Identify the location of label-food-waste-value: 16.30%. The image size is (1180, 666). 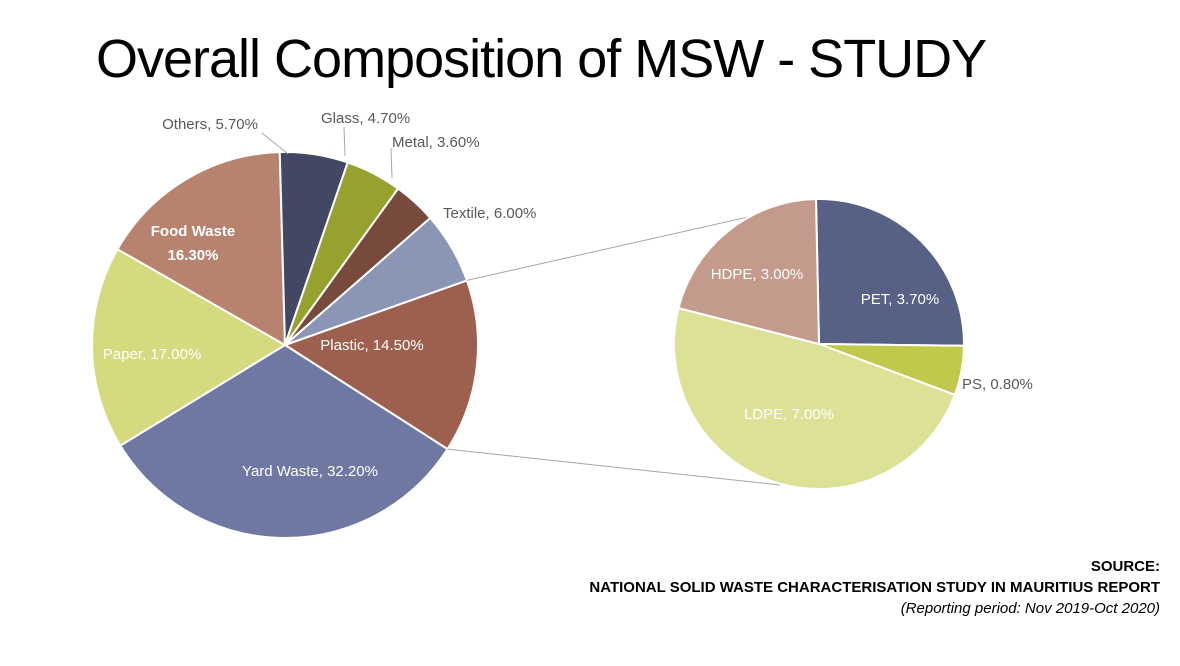
(193, 255).